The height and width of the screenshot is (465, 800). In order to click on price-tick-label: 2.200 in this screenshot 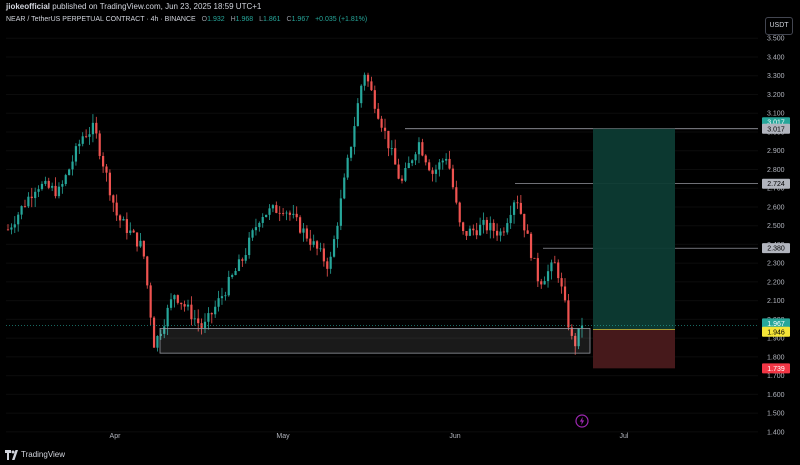, I will do `click(776, 282)`.